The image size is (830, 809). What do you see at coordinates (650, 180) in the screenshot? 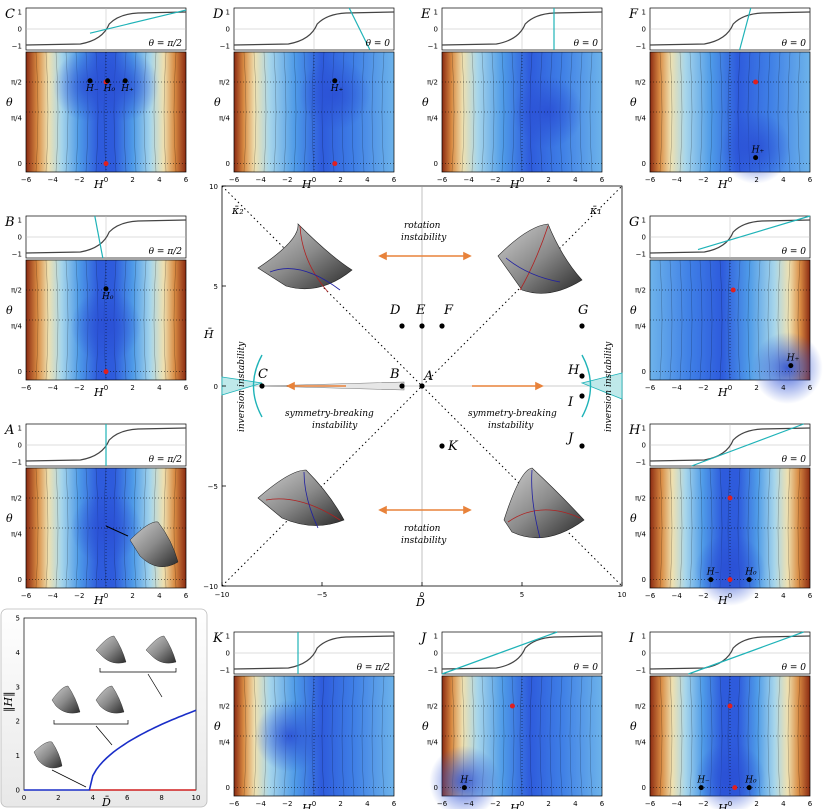
I see `panel-xtick: −6` at bounding box center [650, 180].